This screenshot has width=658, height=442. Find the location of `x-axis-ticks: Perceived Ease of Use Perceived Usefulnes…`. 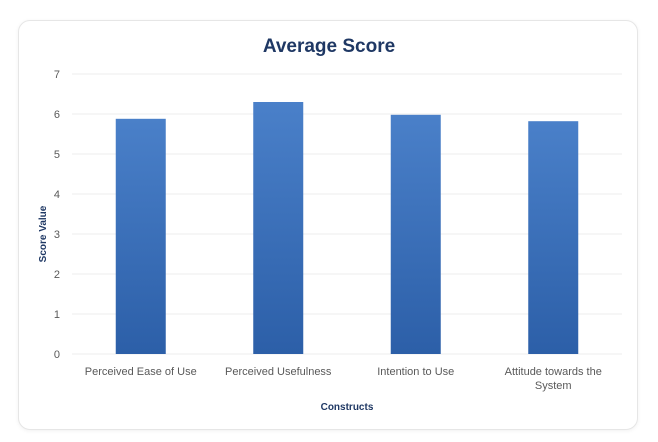

x-axis-ticks: Perceived Ease of Use Perceived Usefulnes… is located at coordinates (343, 379).